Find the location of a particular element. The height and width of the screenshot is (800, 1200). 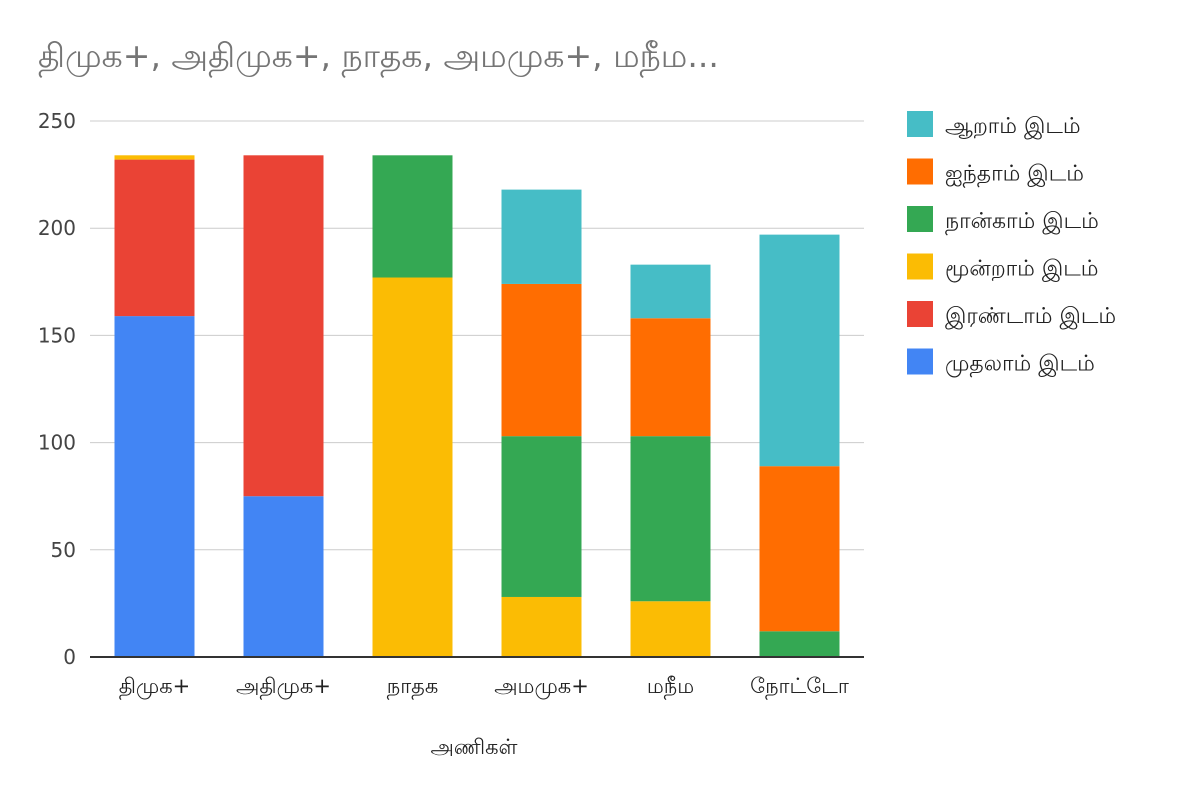

x-tick-label: அதிமுக+ is located at coordinates (283, 687).